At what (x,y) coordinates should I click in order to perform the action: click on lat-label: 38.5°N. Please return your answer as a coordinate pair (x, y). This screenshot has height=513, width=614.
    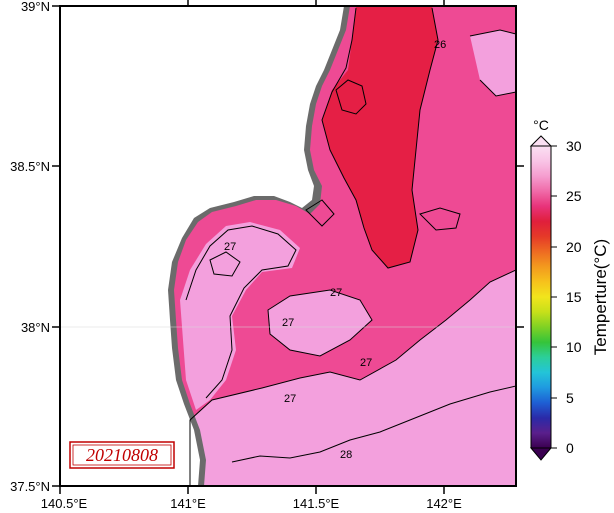
    Looking at the image, I should click on (30, 166).